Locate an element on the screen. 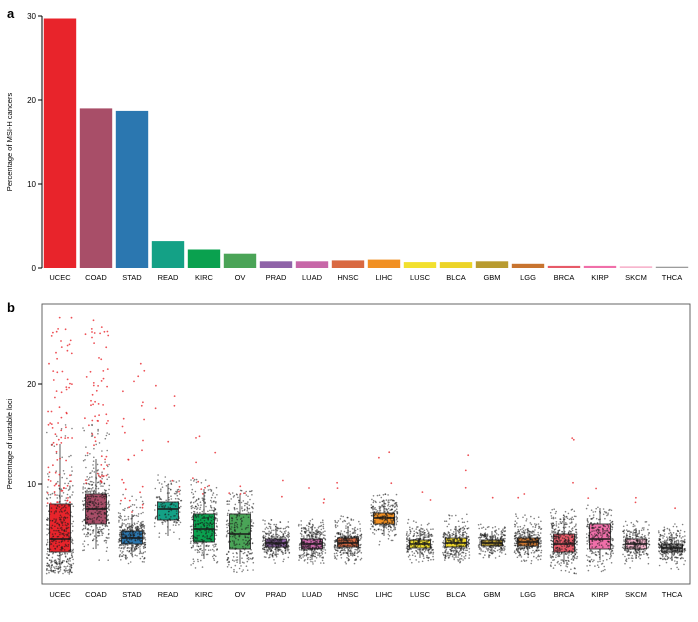  category-group-BLCA is located at coordinates (456, 509).